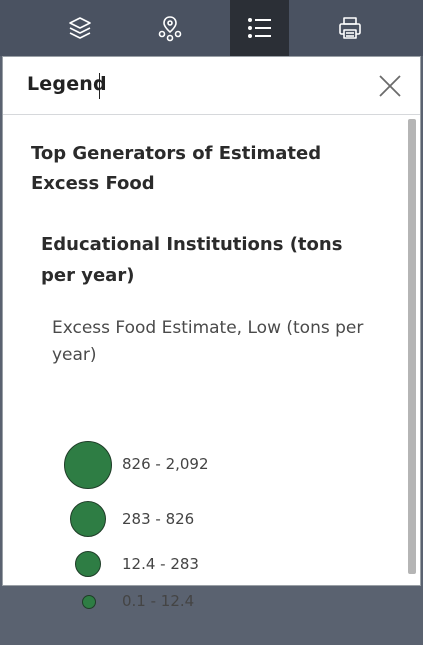  What do you see at coordinates (160, 564) in the screenshot?
I see `legend-class-label: 12.4 - 283` at bounding box center [160, 564].